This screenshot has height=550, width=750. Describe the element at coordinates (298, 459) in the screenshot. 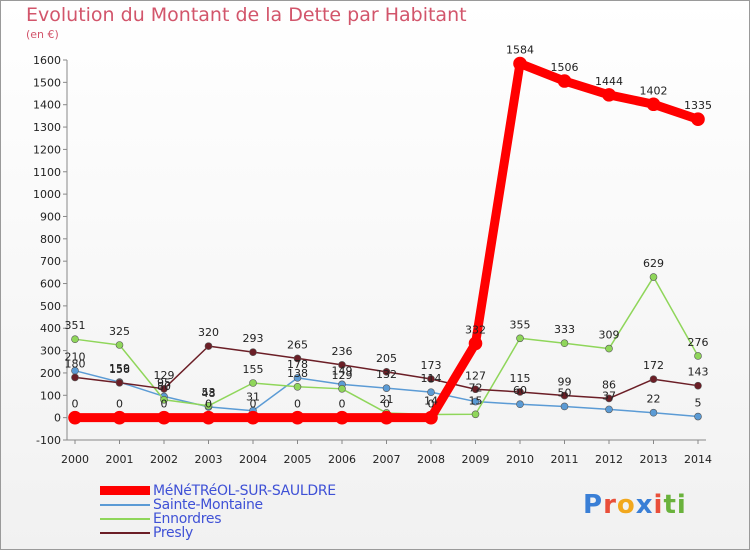

I see `x-tick-label: 2005` at that location.